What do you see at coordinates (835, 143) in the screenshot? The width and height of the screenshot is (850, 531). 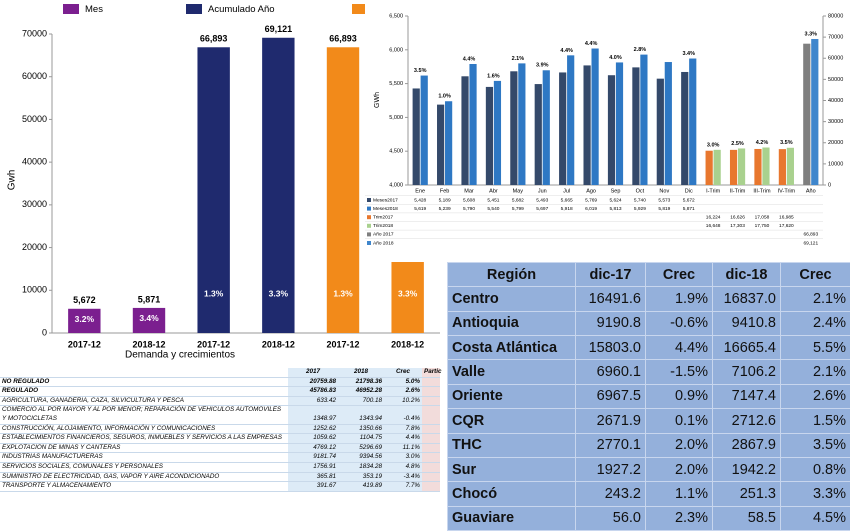 I see `y2-tick-label: 20000` at bounding box center [835, 143].